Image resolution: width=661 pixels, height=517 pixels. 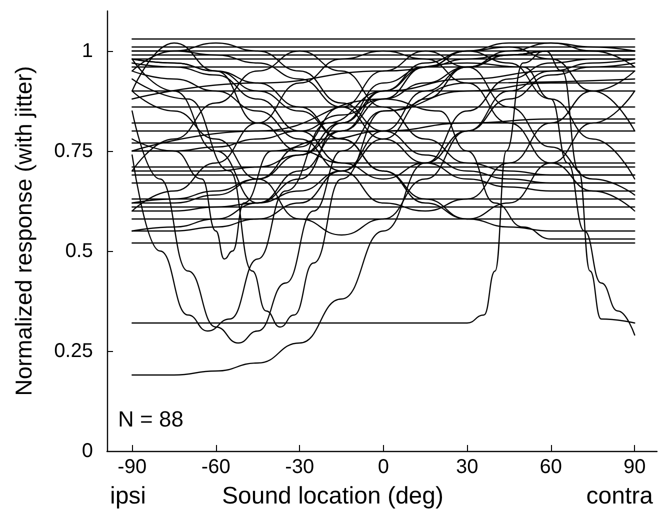 What do you see at coordinates (467, 467) in the screenshot?
I see `x-tick-label: 30` at bounding box center [467, 467].